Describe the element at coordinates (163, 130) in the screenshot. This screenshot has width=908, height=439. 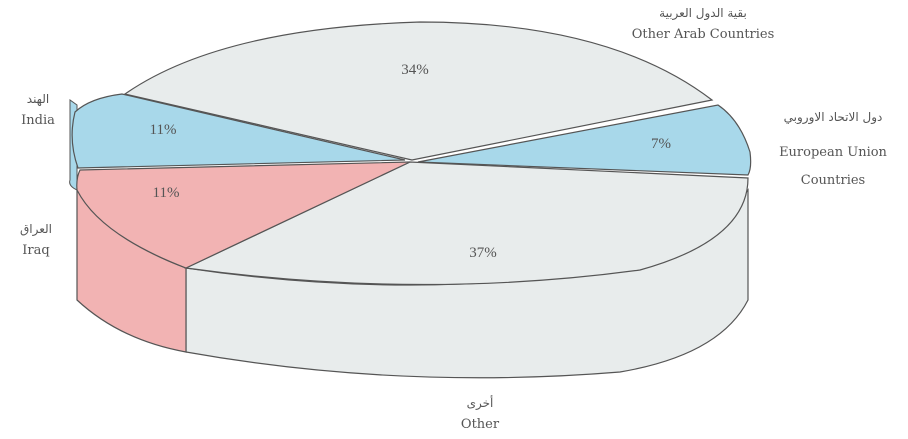
I see `value-label-india: 11%` at that location.